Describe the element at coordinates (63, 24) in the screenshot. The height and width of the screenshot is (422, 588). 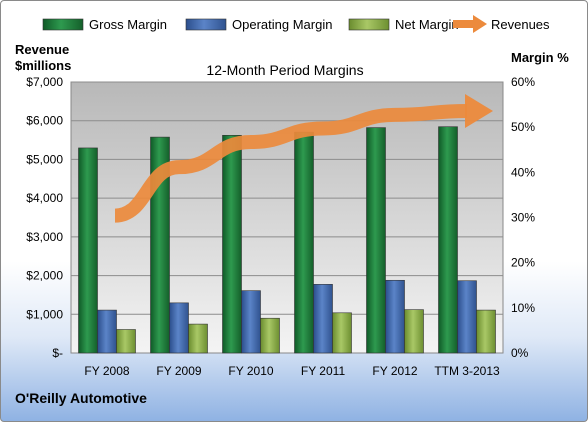
I see `legend-swatch-gross-margin` at that location.